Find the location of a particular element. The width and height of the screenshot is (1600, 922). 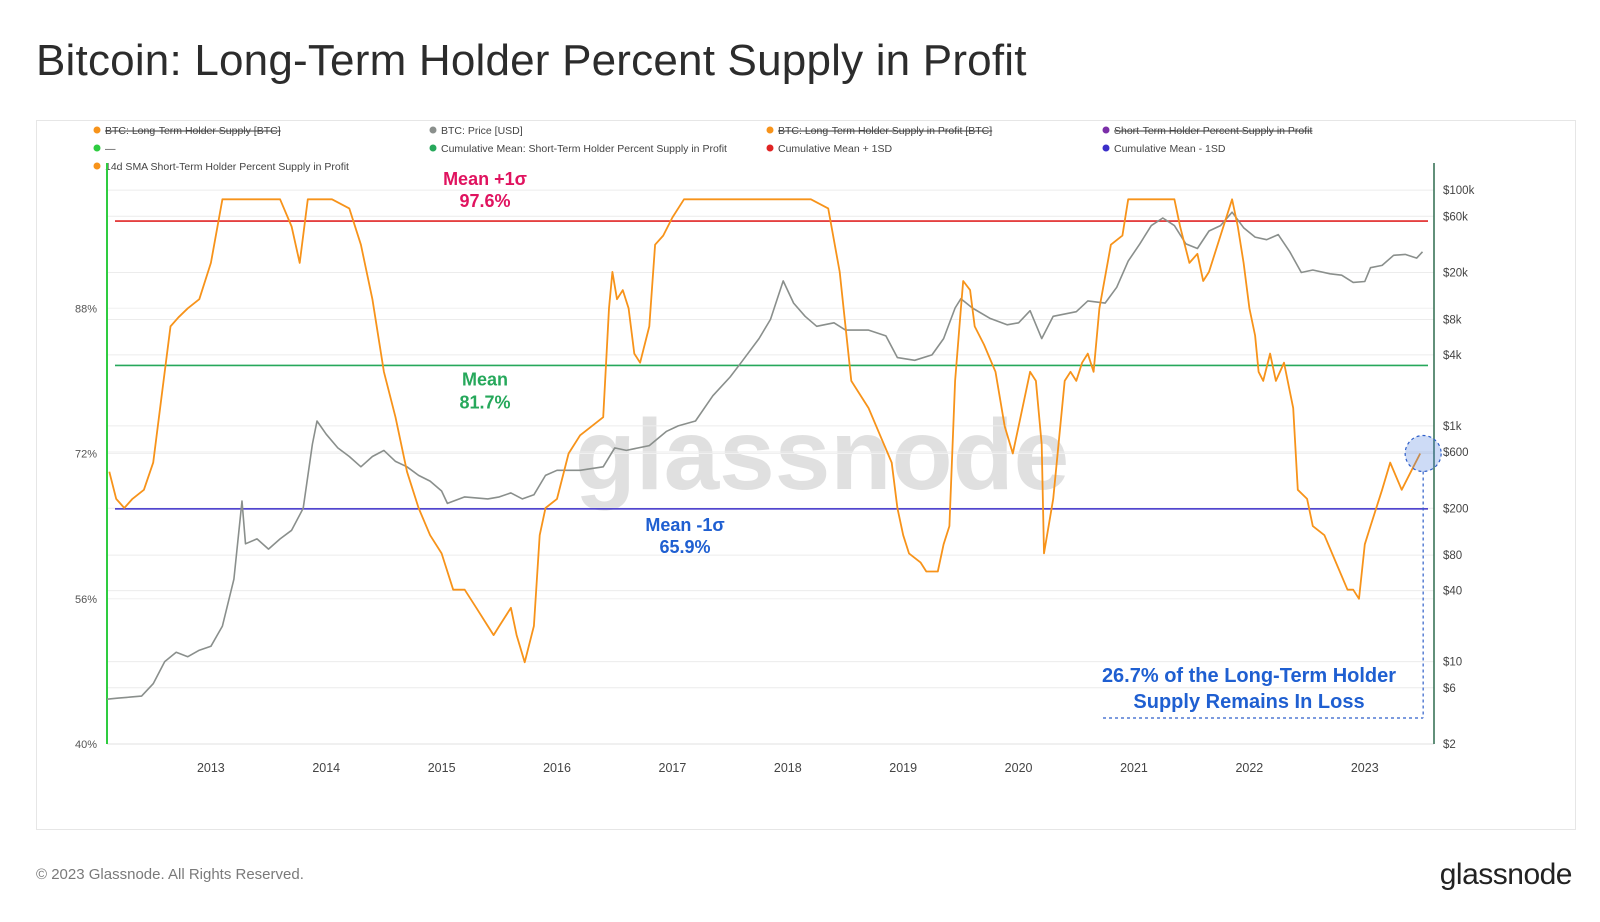

annotation-text-line1: 26.7% of the Long-Term Holder is located at coordinates (1249, 676).